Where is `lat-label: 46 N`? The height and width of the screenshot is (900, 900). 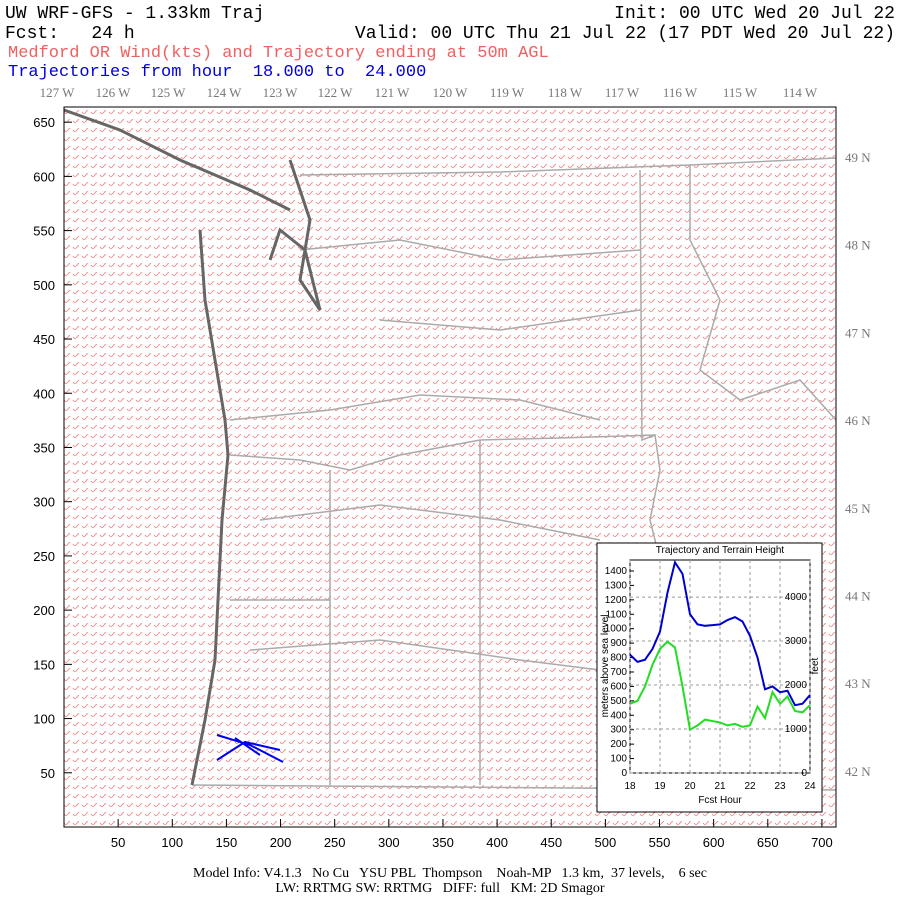 lat-label: 46 N is located at coordinates (858, 420).